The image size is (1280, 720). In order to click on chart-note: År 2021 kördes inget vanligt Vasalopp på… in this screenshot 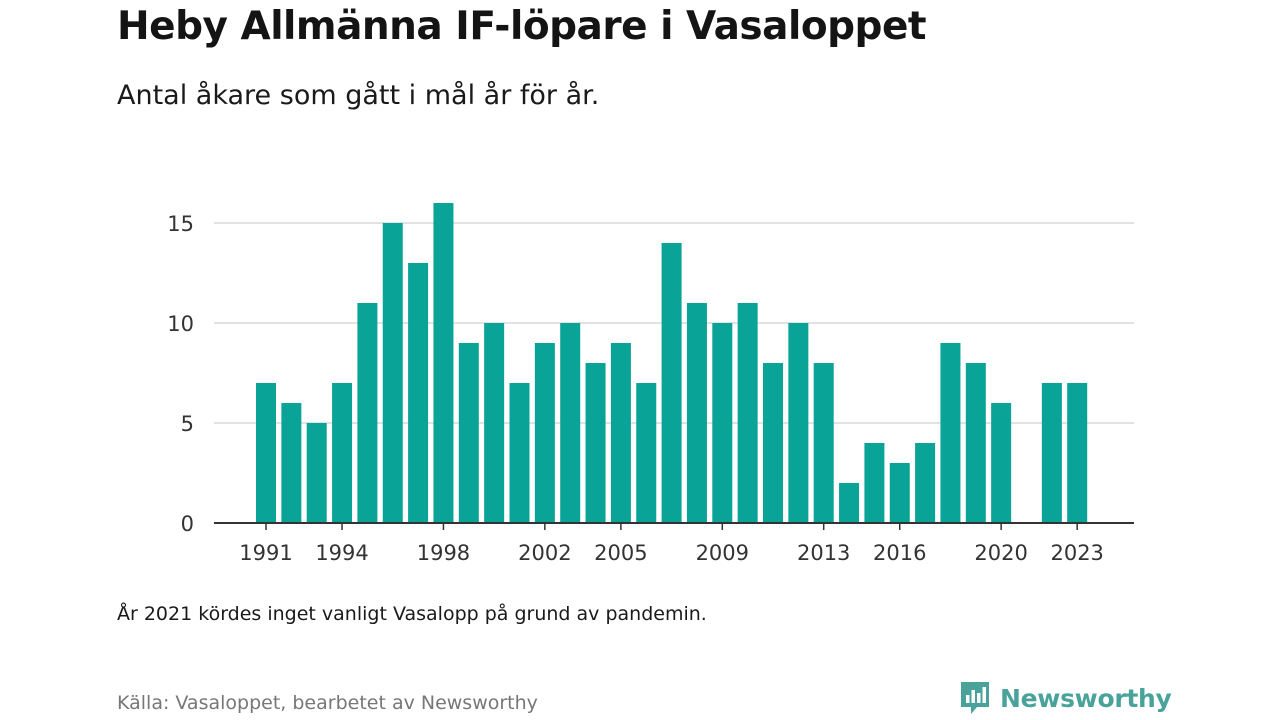, I will do `click(412, 614)`.